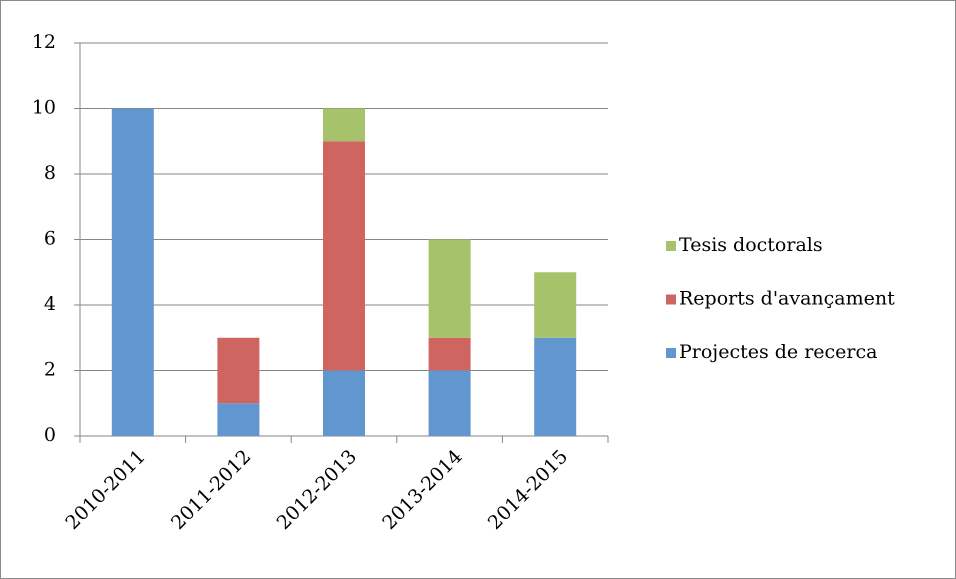 This screenshot has height=579, width=956. What do you see at coordinates (50, 370) in the screenshot?
I see `y-tick-label: 2` at bounding box center [50, 370].